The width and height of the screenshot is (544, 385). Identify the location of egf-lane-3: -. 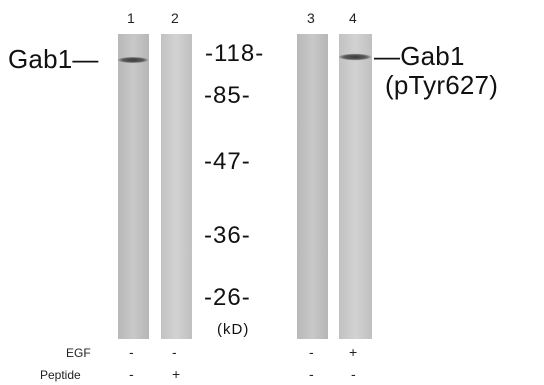
(311, 352).